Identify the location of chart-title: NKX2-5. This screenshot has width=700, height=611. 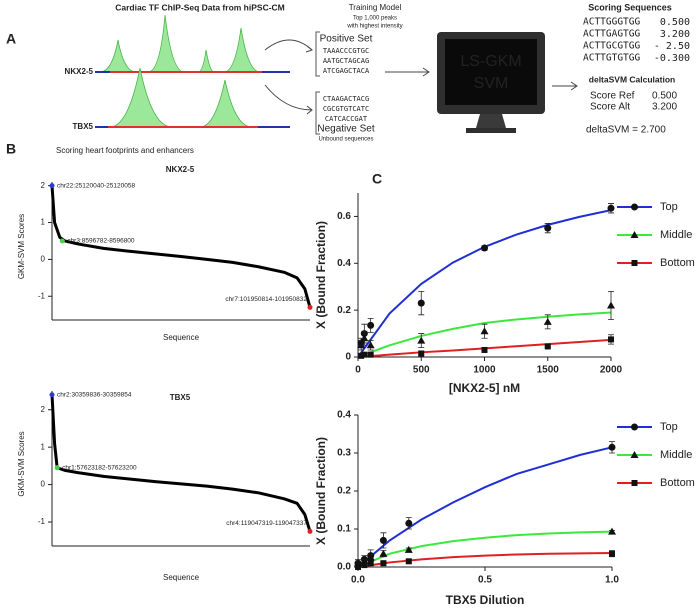
(180, 169).